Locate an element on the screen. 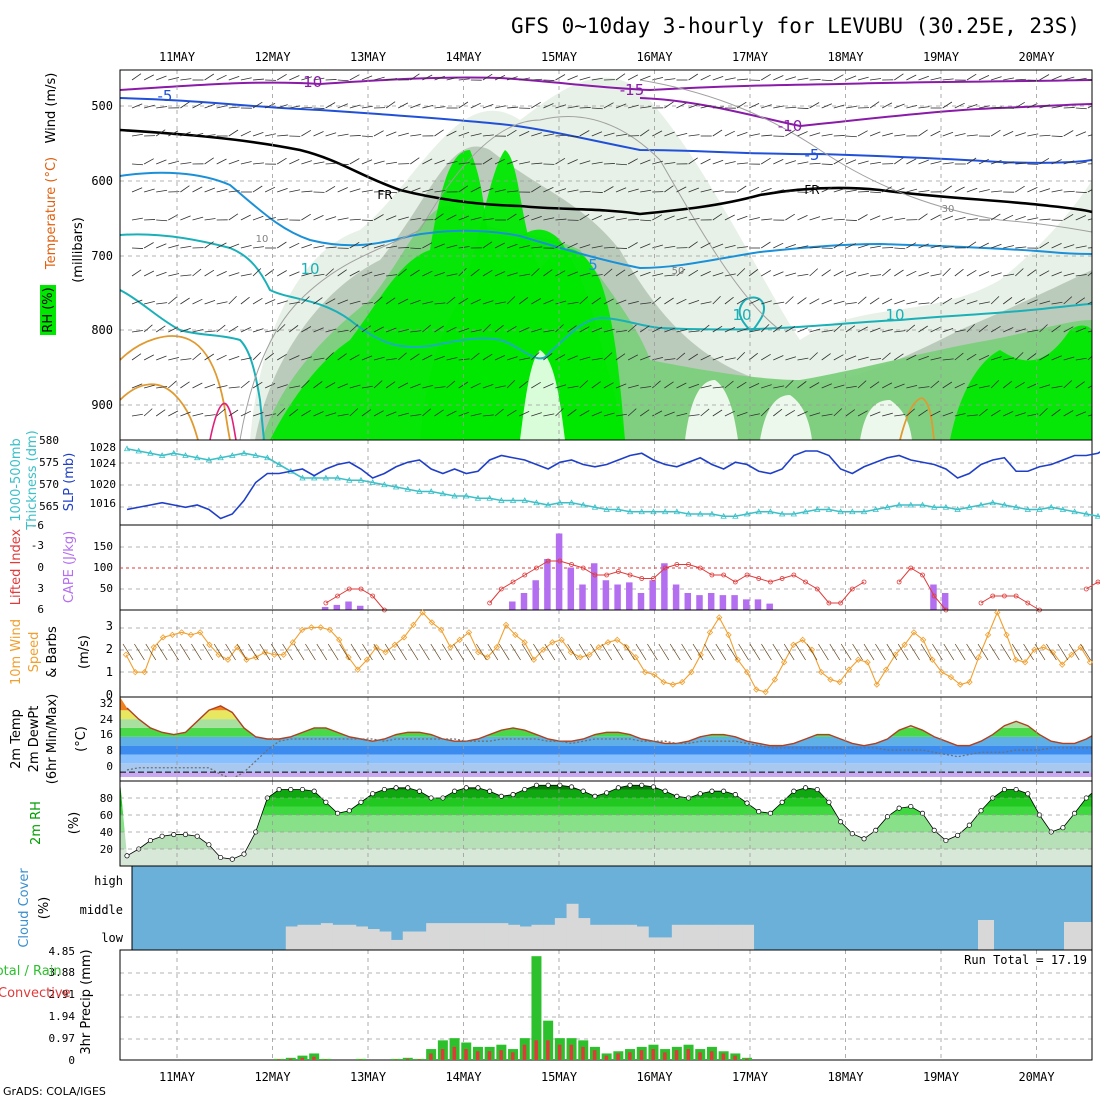 Image resolution: width=1100 pixels, height=1100 pixels. lifted-index-line is located at coordinates (1010, 603).